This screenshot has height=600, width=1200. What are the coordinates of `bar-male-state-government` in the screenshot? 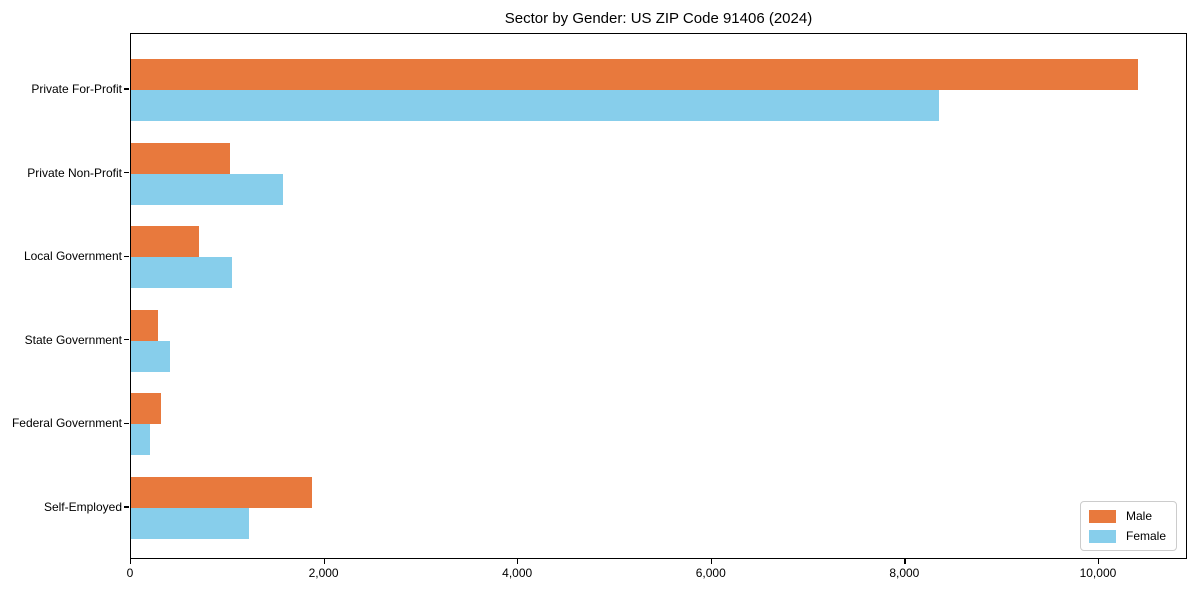 It's located at (145, 325).